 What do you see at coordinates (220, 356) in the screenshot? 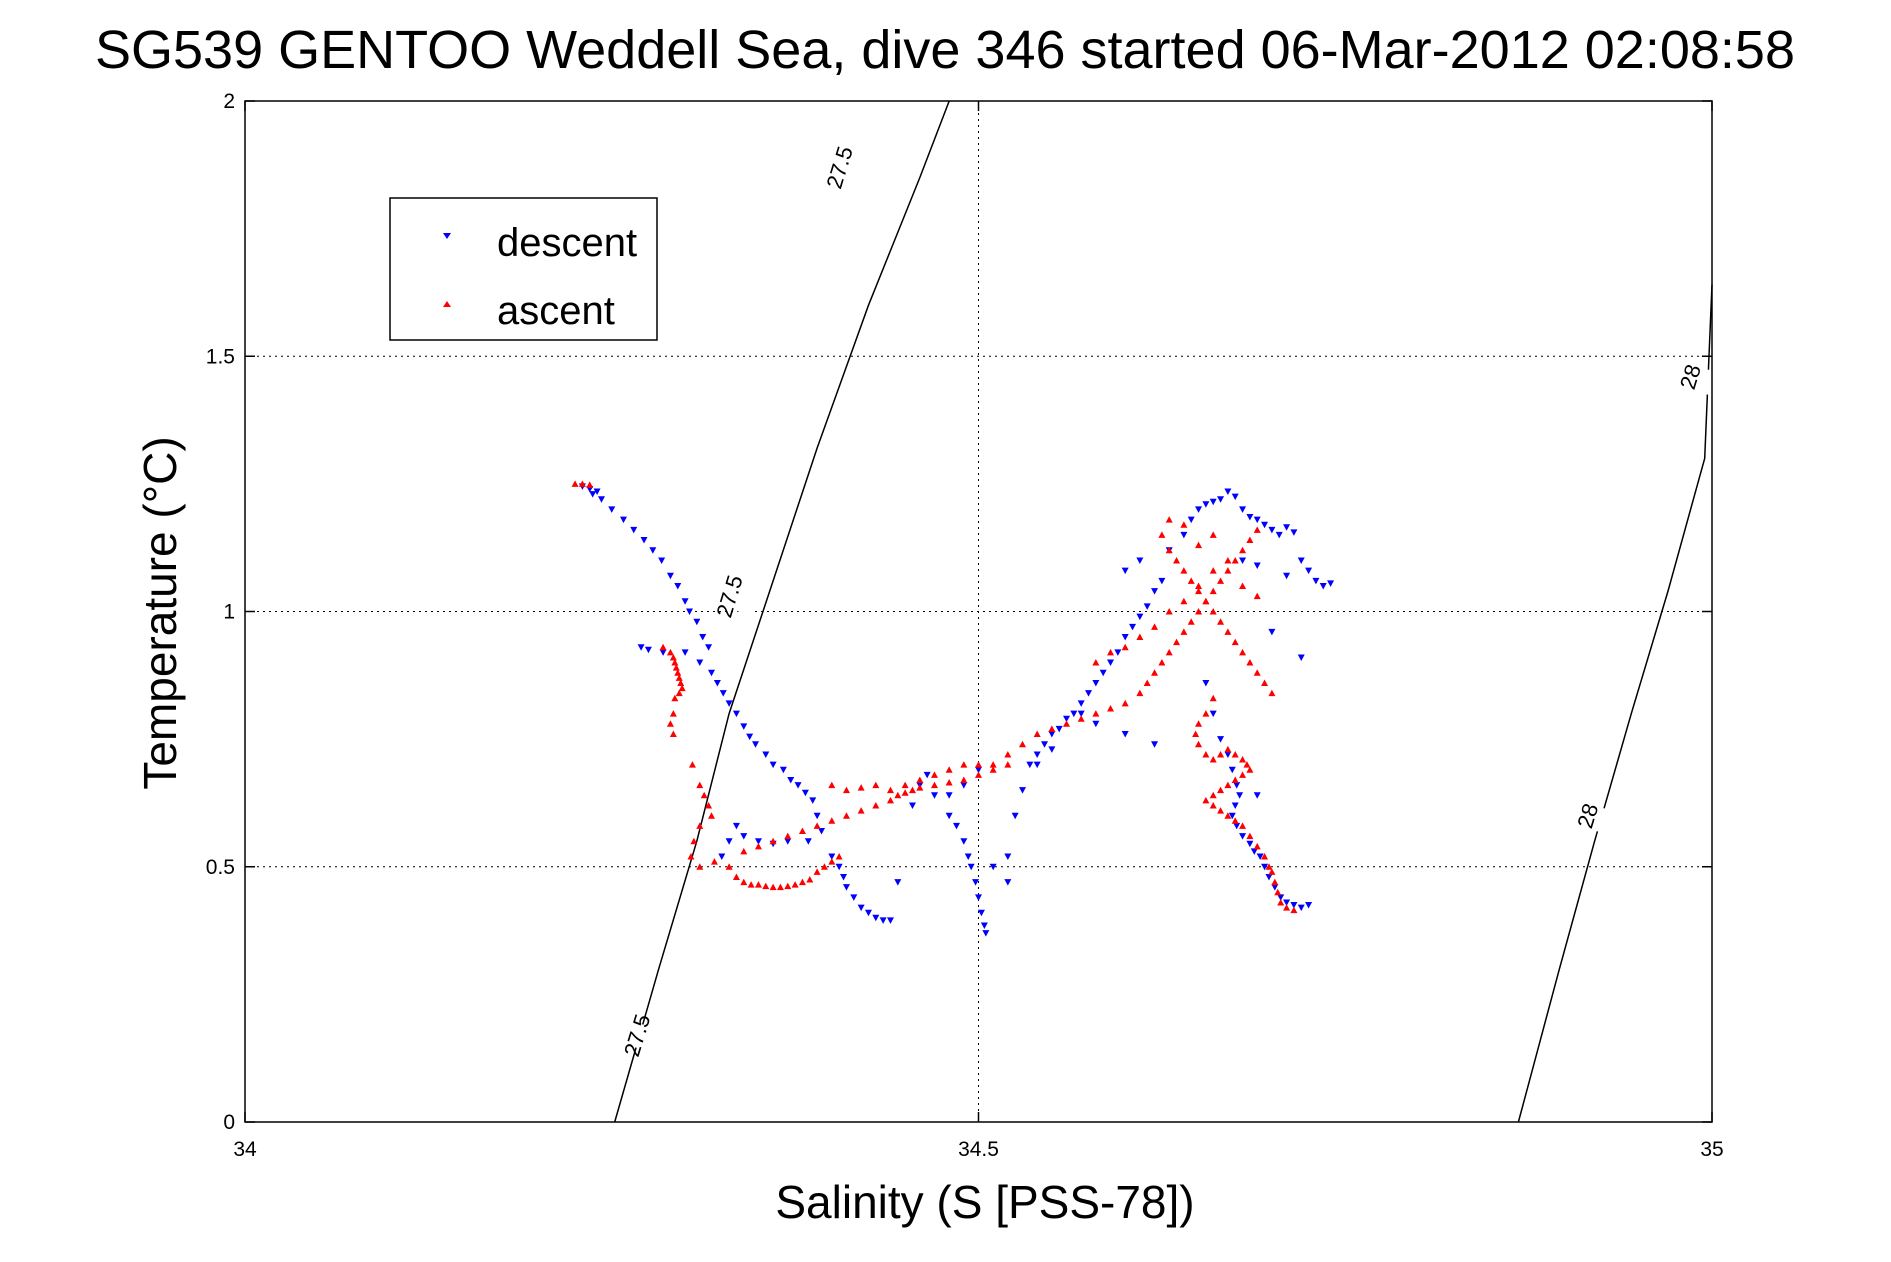
I see `y-tick-label: 1.5` at bounding box center [220, 356].